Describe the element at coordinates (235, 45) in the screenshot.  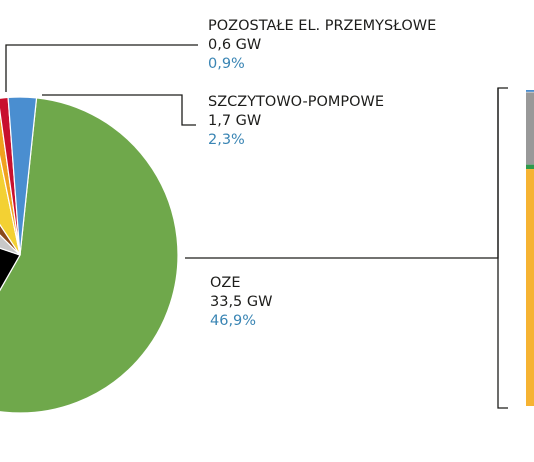
I see `label-pozostale-value: 0,6 GW` at that location.